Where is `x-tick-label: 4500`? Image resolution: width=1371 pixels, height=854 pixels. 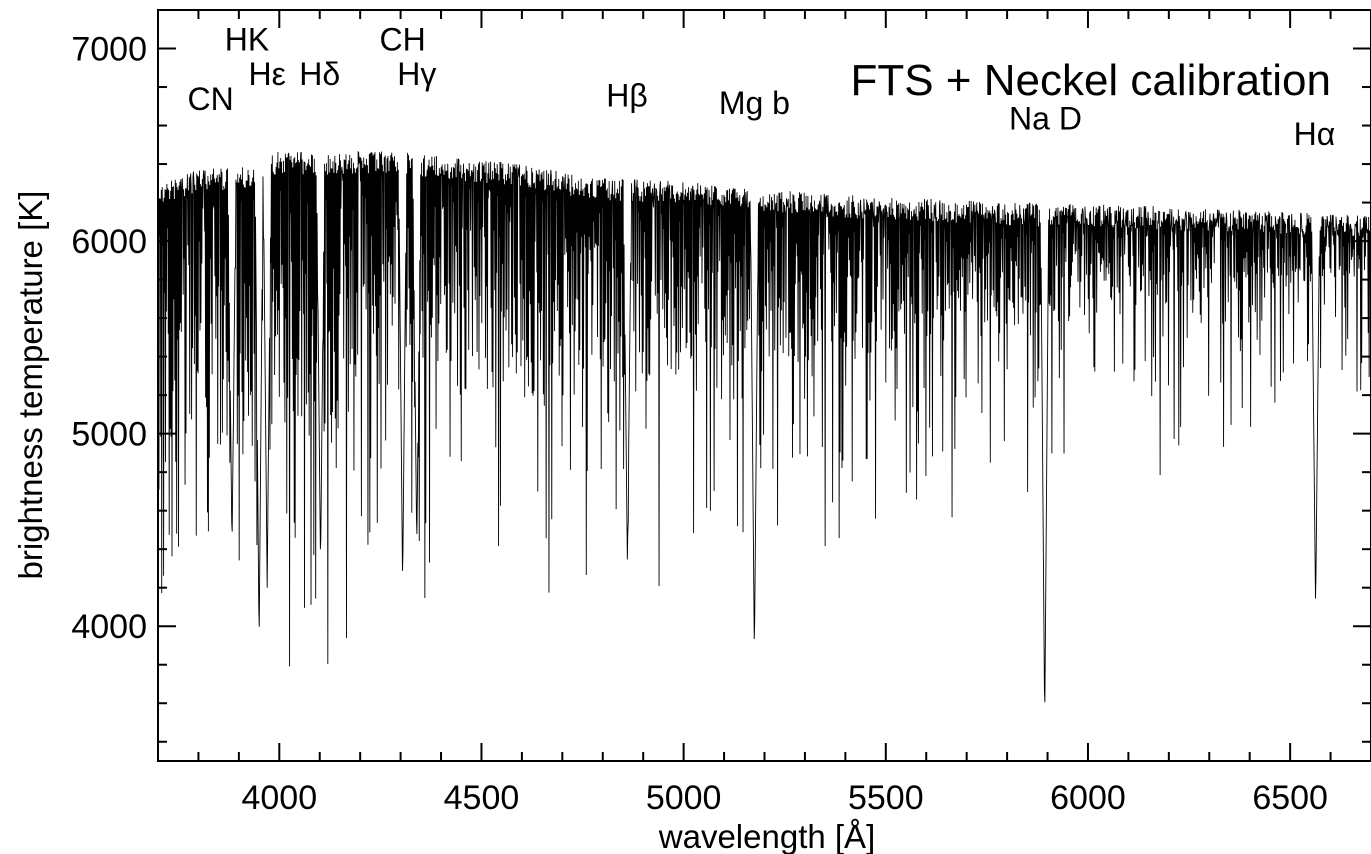 x-tick-label: 4500 is located at coordinates (482, 798).